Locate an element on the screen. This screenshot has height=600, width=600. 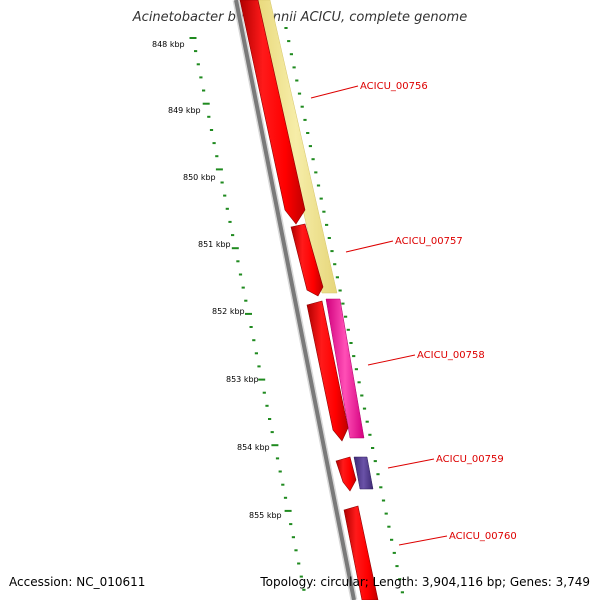
feature-band-purple is located at coordinates (363, 473).